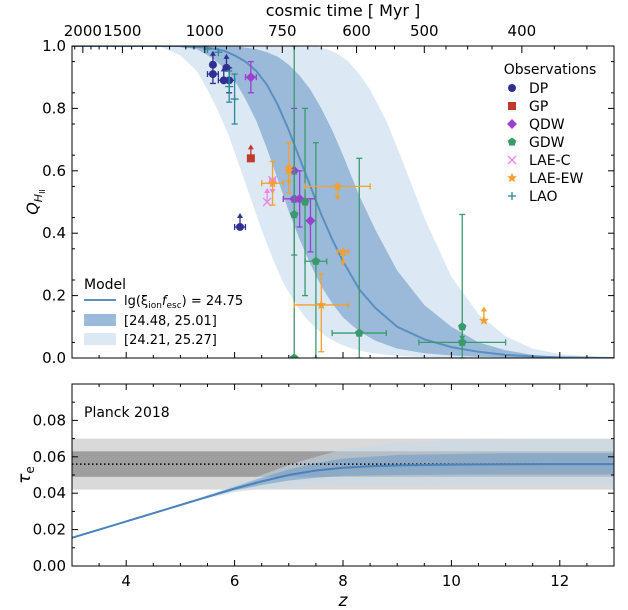  What do you see at coordinates (155, 306) in the screenshot?
I see `lg-sub-ion: ion` at bounding box center [155, 306].